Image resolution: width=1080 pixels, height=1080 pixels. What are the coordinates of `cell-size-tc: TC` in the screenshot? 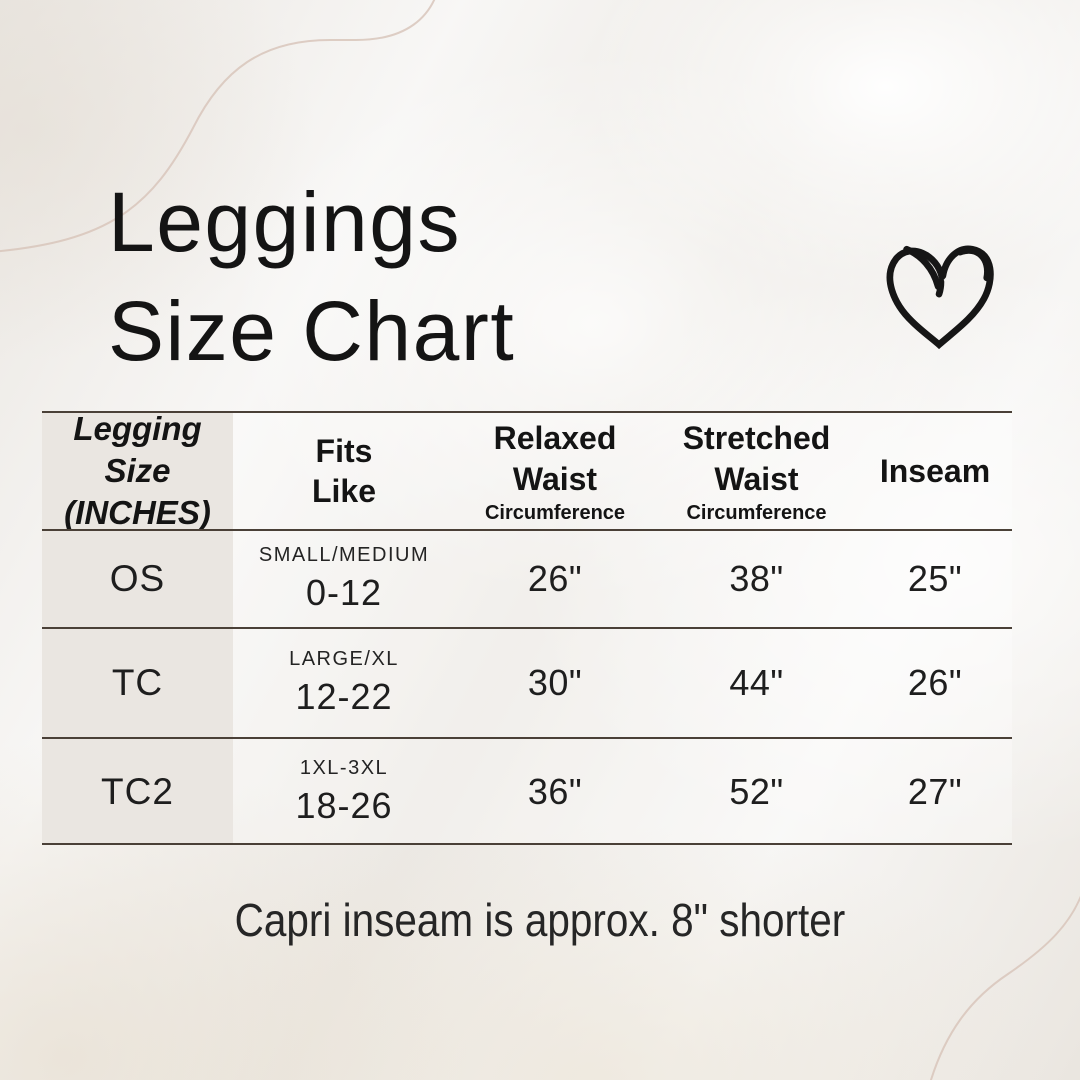 It's located at (137, 682).